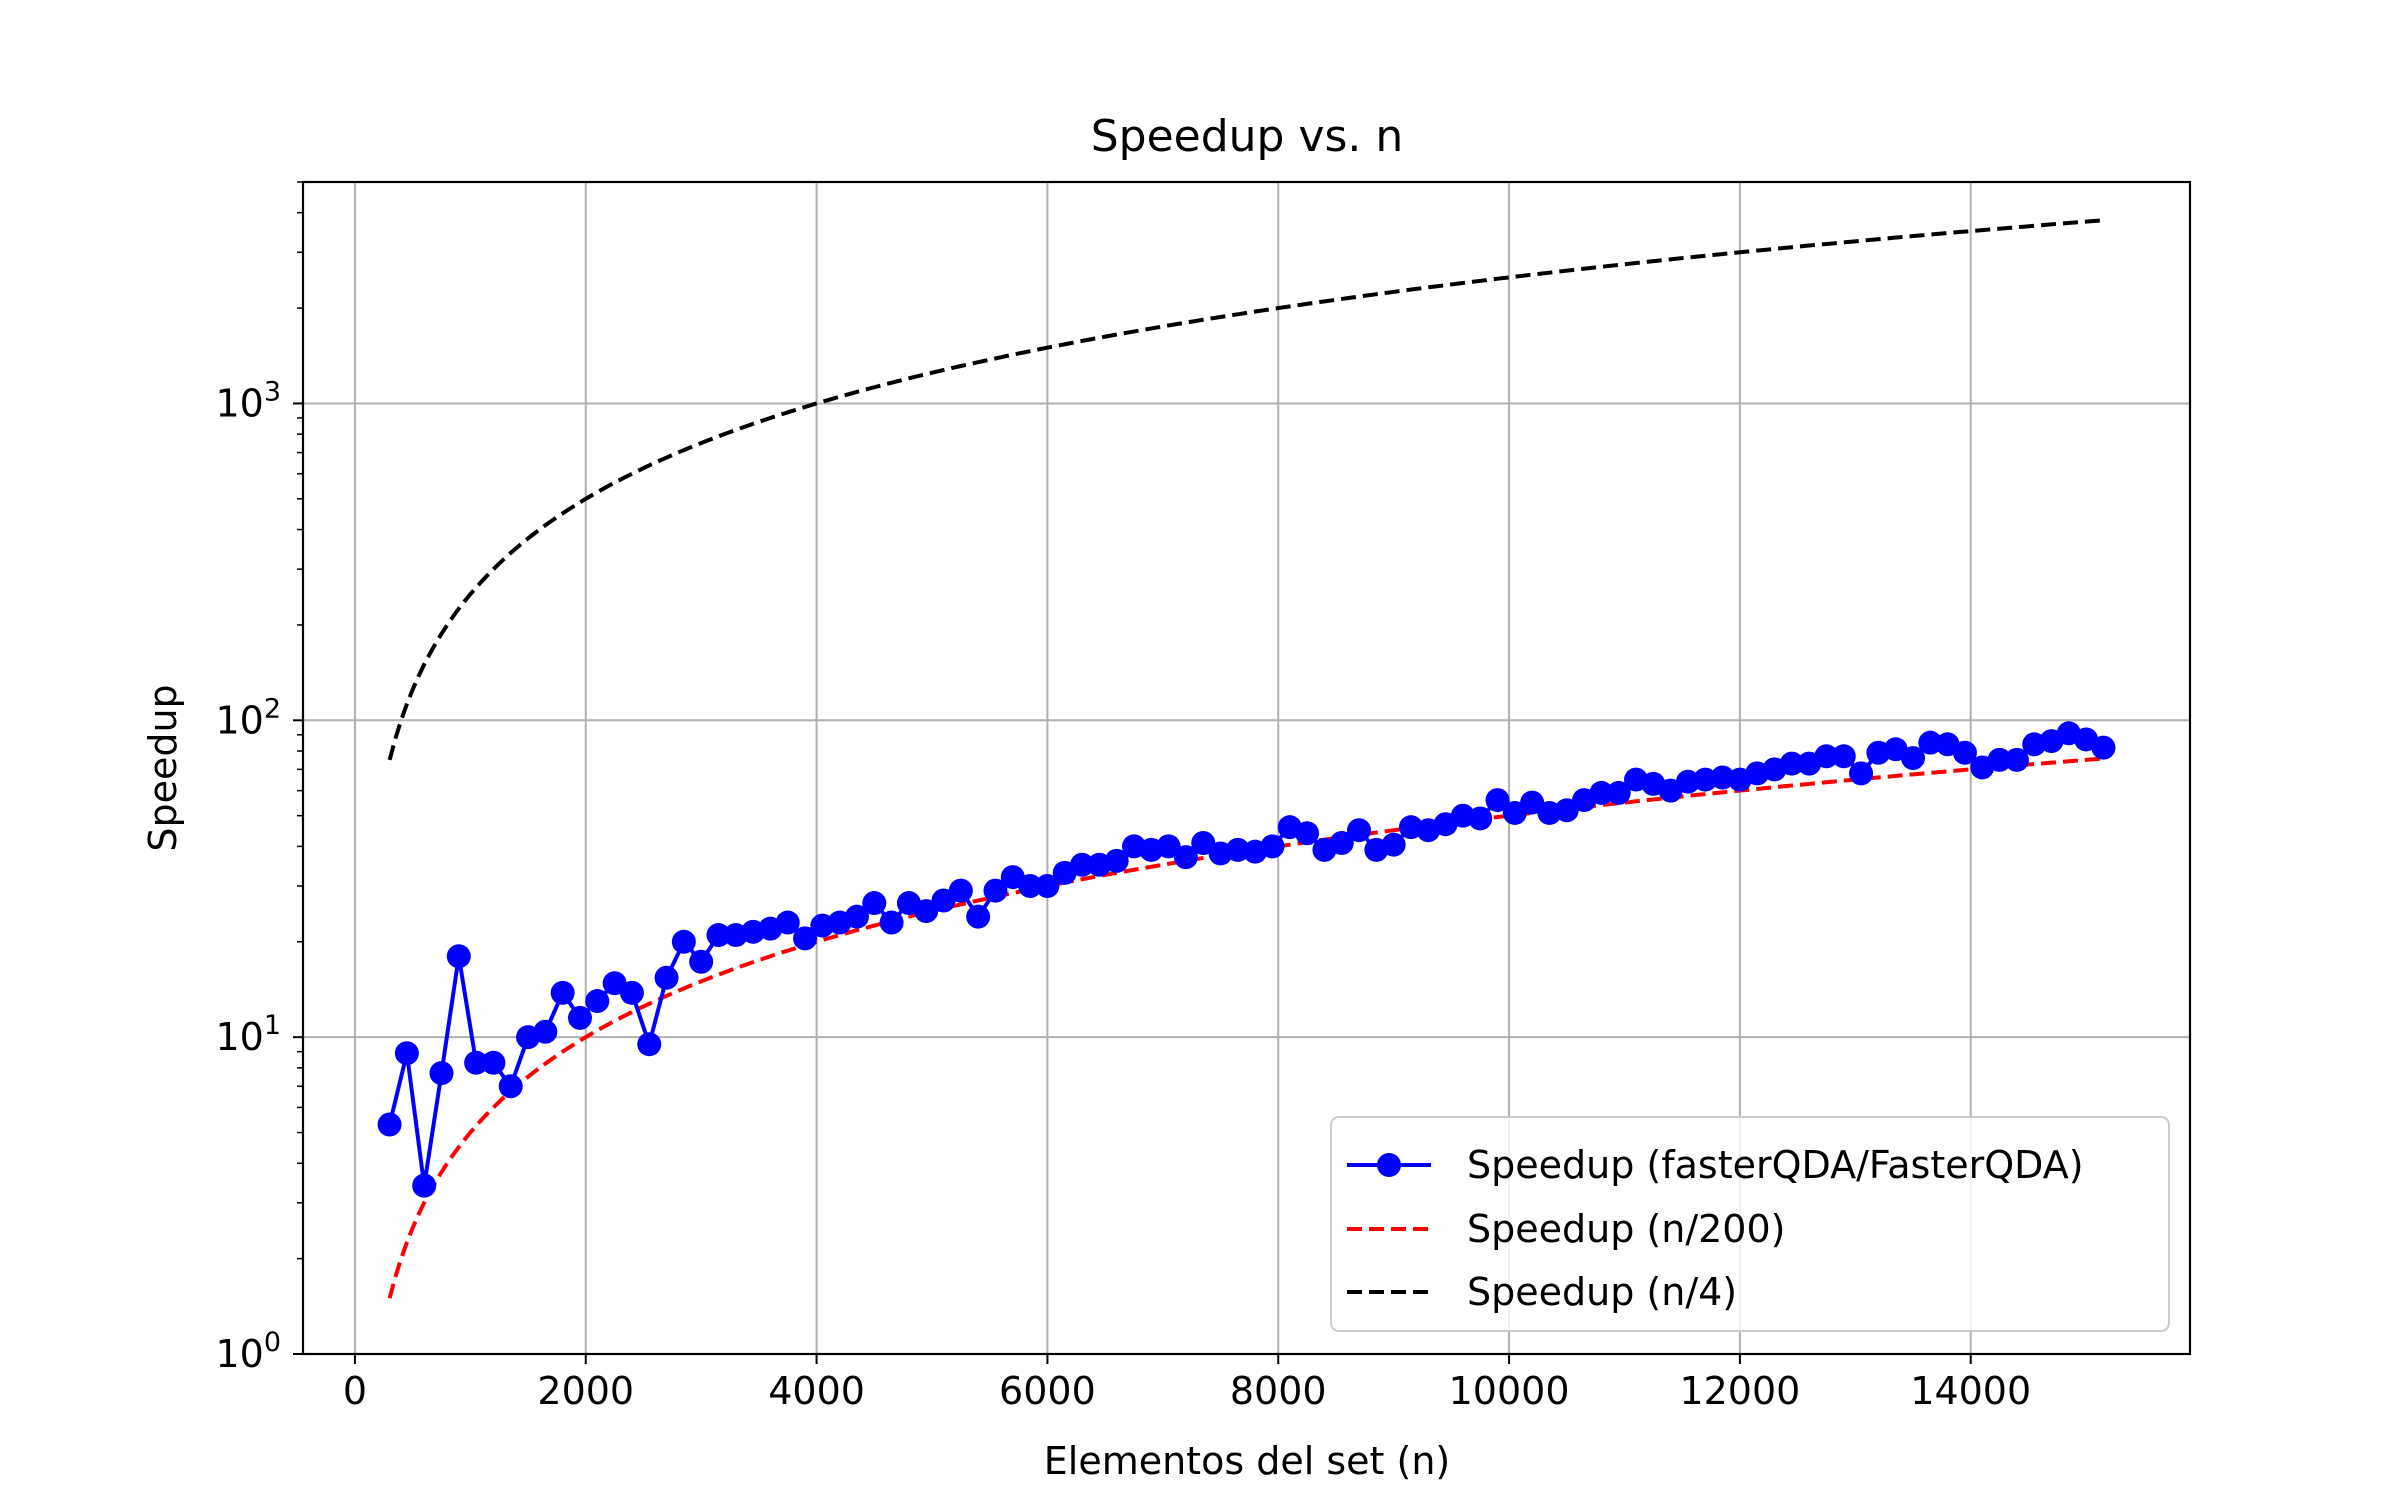  Describe the element at coordinates (1509, 1391) in the screenshot. I see `x-tick-label: 10000` at that location.